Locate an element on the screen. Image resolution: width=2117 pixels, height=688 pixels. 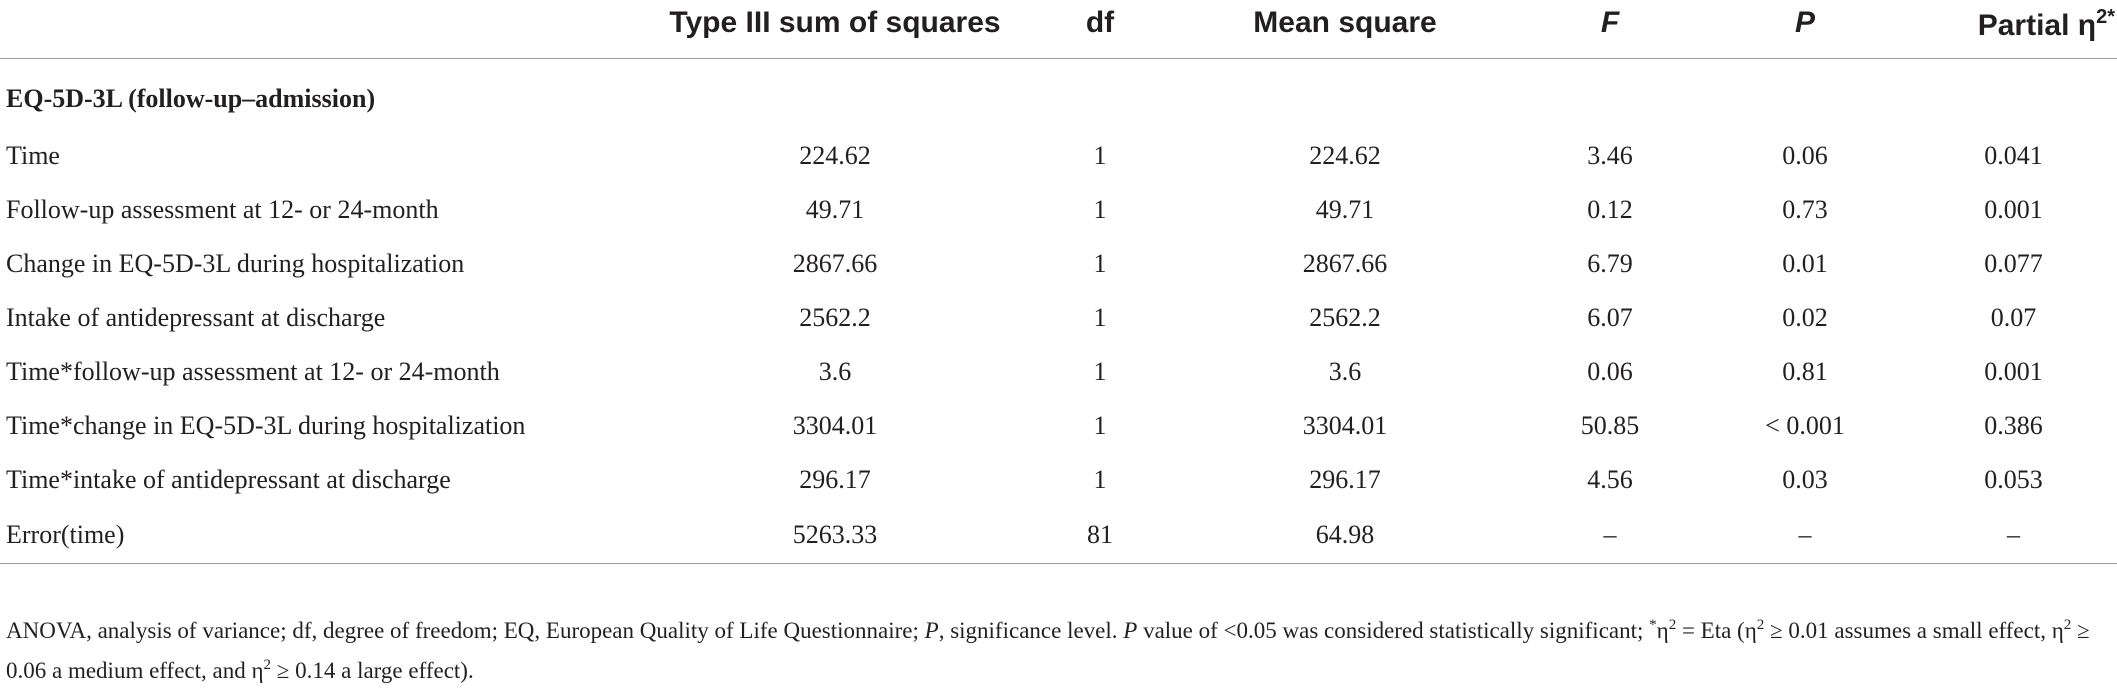
cell-f: 4.56 is located at coordinates (1610, 479).